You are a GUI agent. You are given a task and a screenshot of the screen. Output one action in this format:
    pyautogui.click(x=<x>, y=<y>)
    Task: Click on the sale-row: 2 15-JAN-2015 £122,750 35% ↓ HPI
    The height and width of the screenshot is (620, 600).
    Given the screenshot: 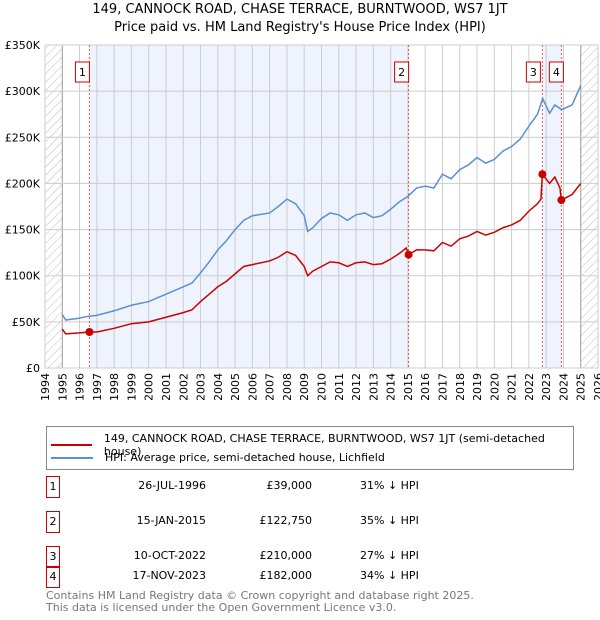 What is the action you would take?
    pyautogui.click(x=296, y=522)
    